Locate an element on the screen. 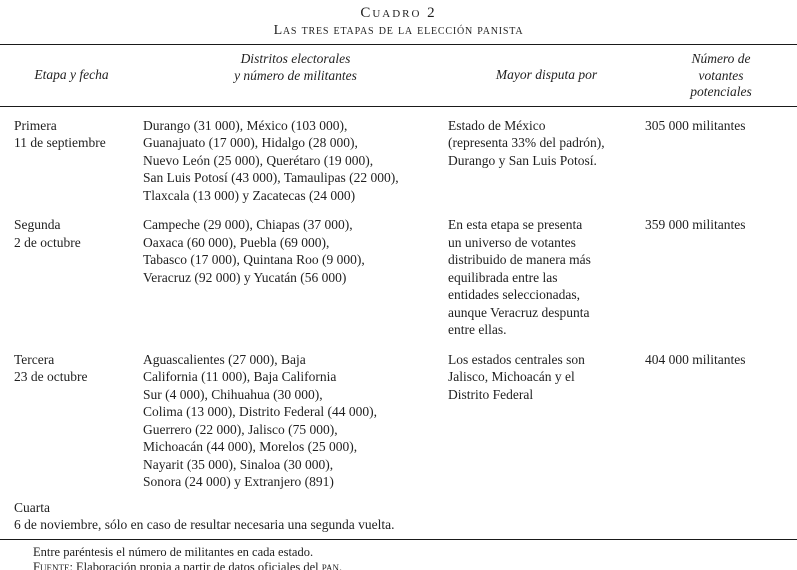 The image size is (797, 570). source-org-pan: pan is located at coordinates (330, 565).